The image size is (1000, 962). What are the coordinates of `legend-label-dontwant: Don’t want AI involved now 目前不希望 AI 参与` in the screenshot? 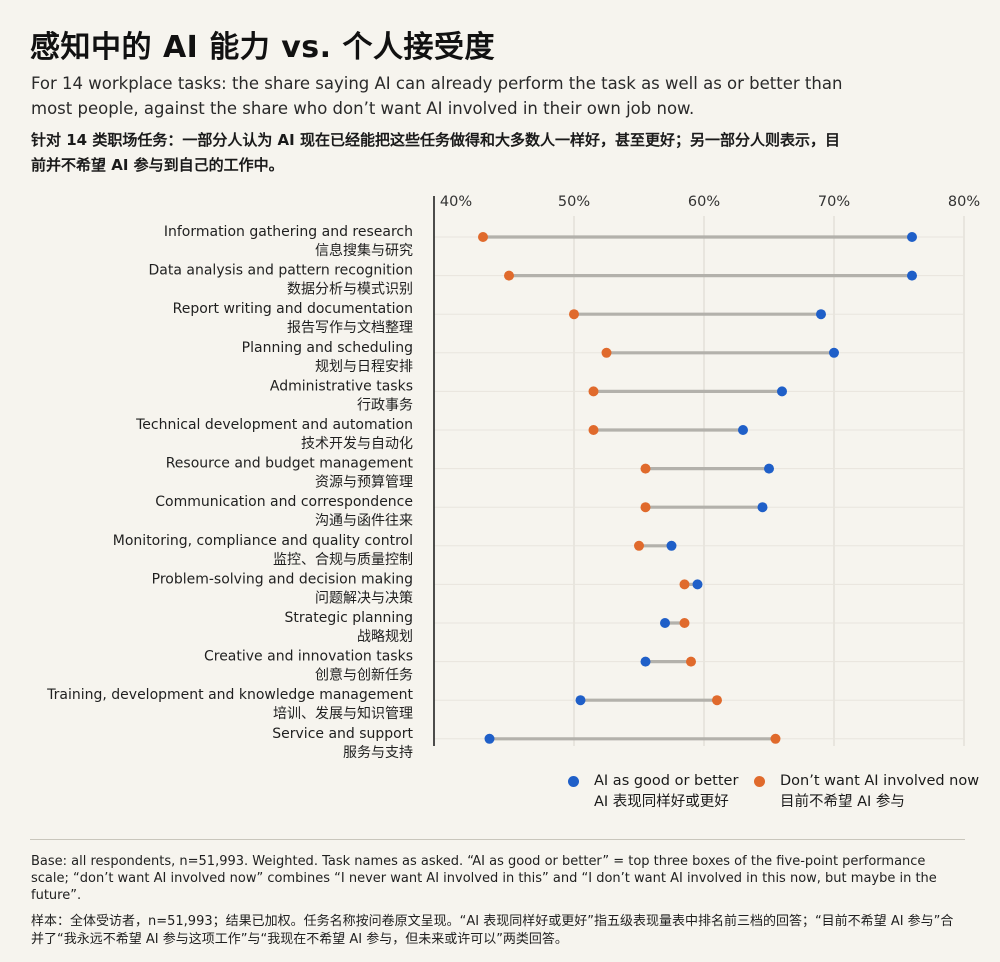 It's located at (879, 792).